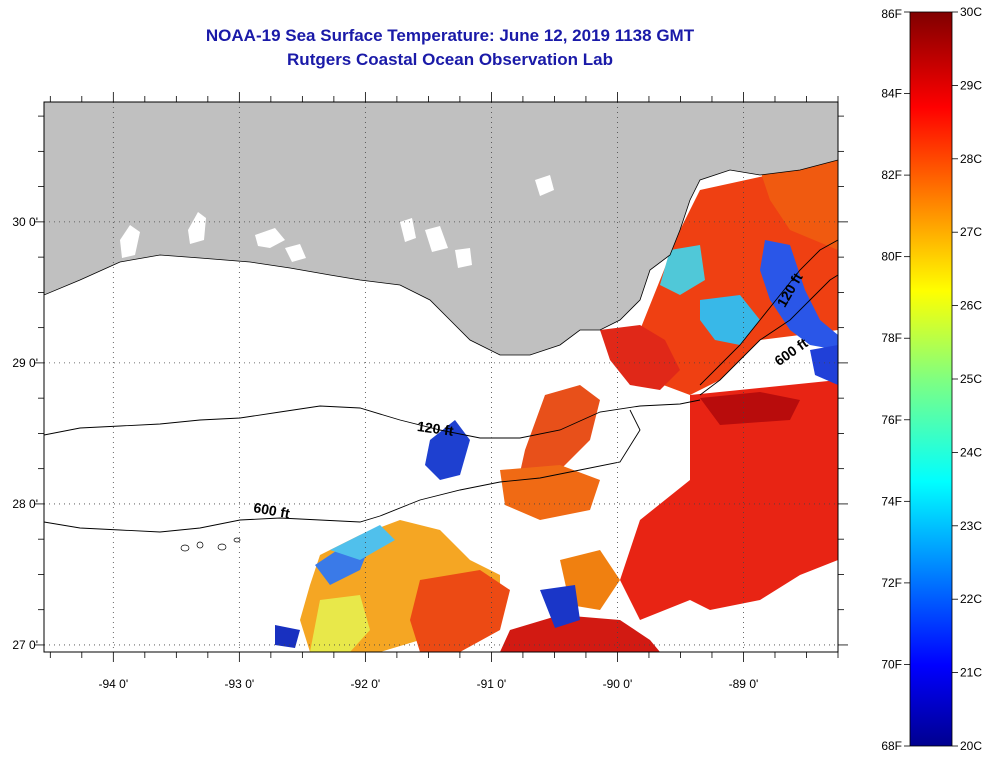 This screenshot has height=761, width=992. Describe the element at coordinates (891, 94) in the screenshot. I see `fahrenheit-label: 84F` at that location.